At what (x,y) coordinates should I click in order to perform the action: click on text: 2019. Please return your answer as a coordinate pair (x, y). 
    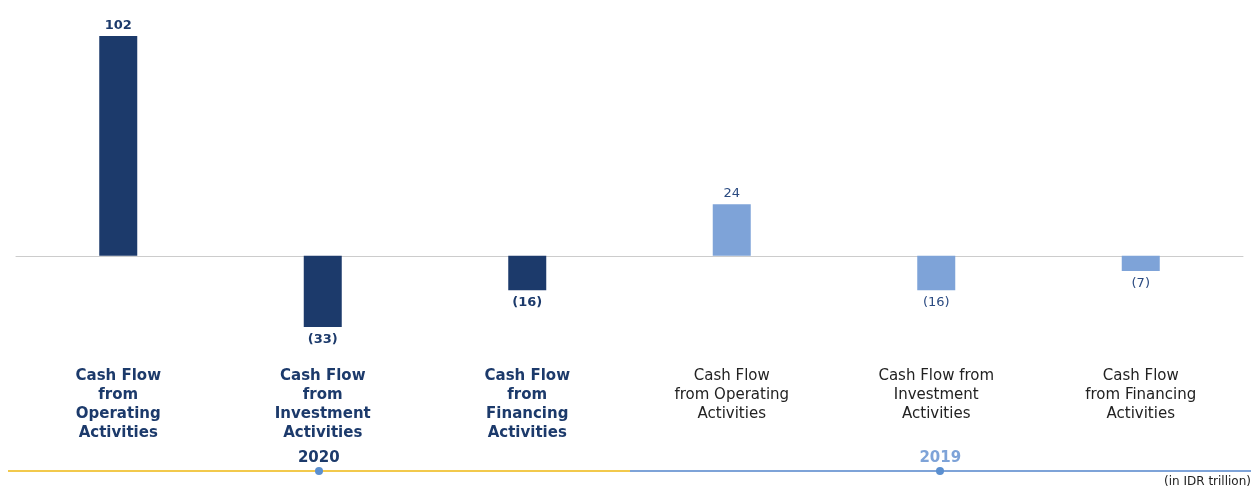
    Looking at the image, I should click on (940, 457).